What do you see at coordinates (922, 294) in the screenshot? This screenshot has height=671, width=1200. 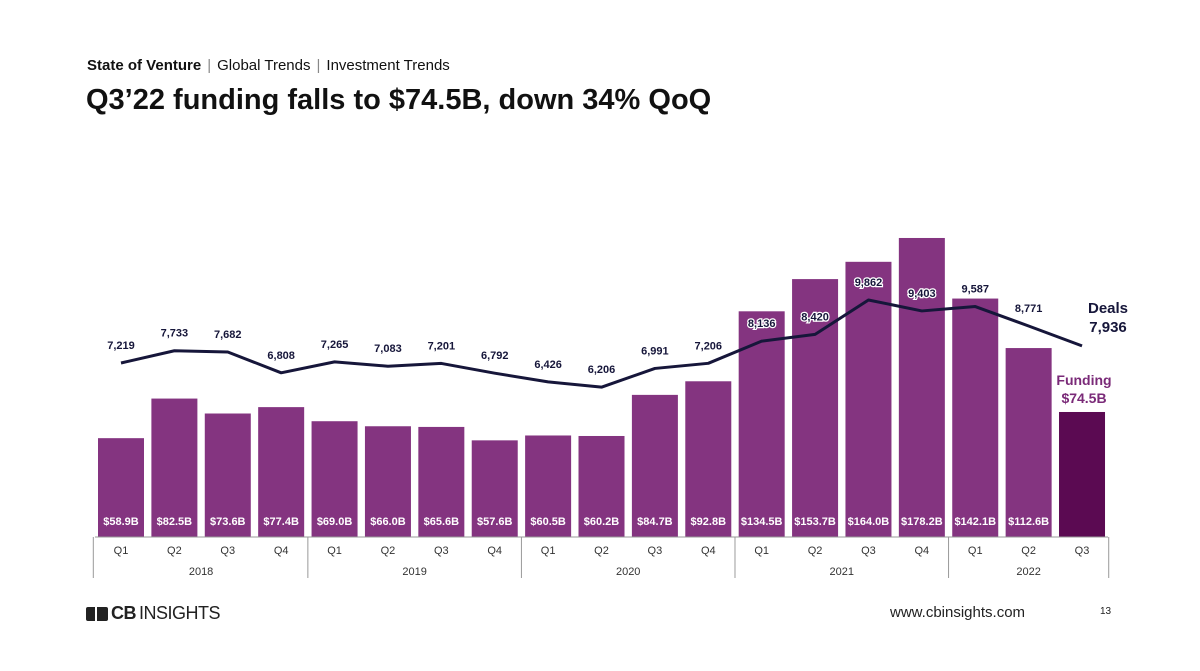 I see `deals-label: 9,403` at bounding box center [922, 294].